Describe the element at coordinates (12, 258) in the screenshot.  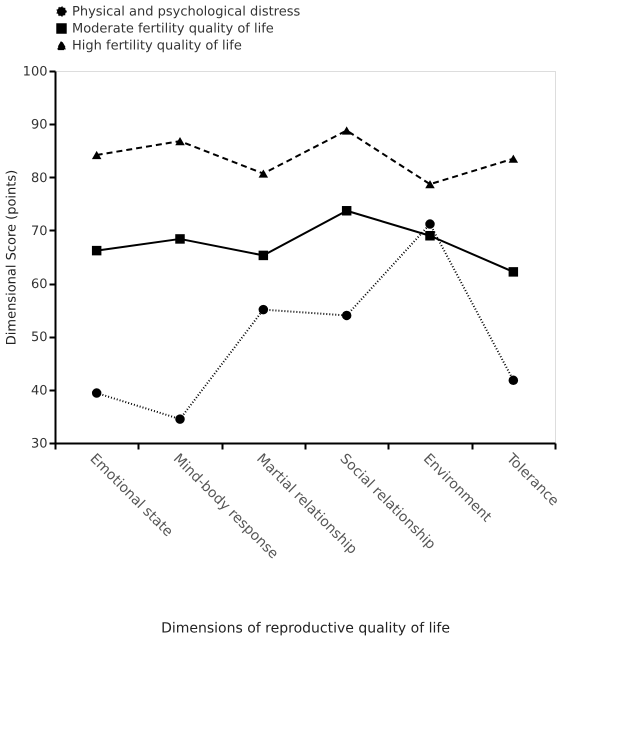
I see `y-axis-title: Dimensional Score (points)` at that location.